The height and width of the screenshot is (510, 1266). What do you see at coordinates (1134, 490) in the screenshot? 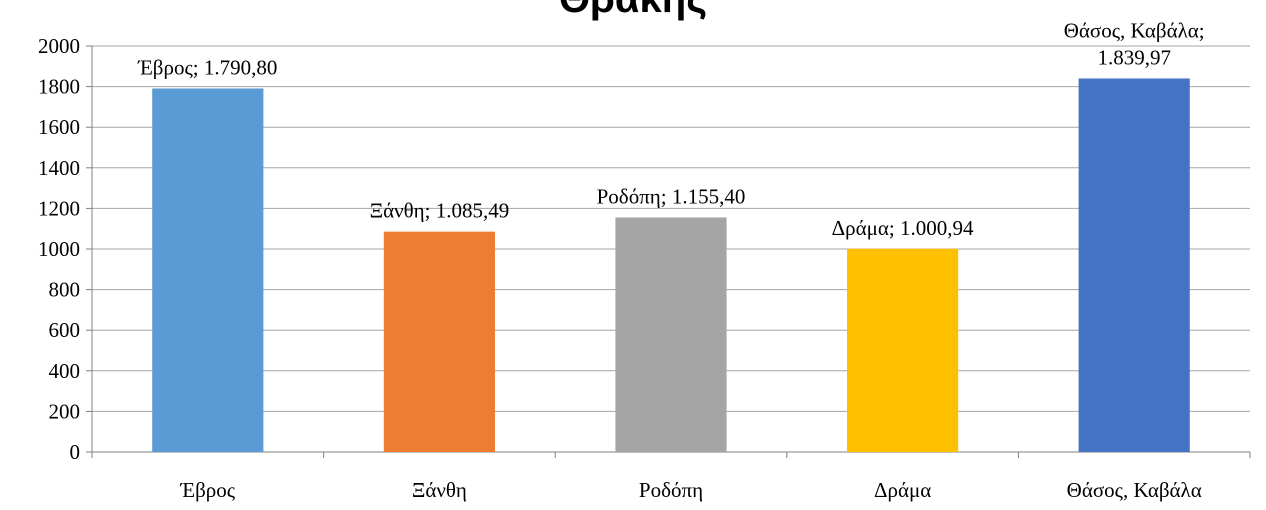
I see `x-category-label: Θάσος, Καβάλα` at bounding box center [1134, 490].